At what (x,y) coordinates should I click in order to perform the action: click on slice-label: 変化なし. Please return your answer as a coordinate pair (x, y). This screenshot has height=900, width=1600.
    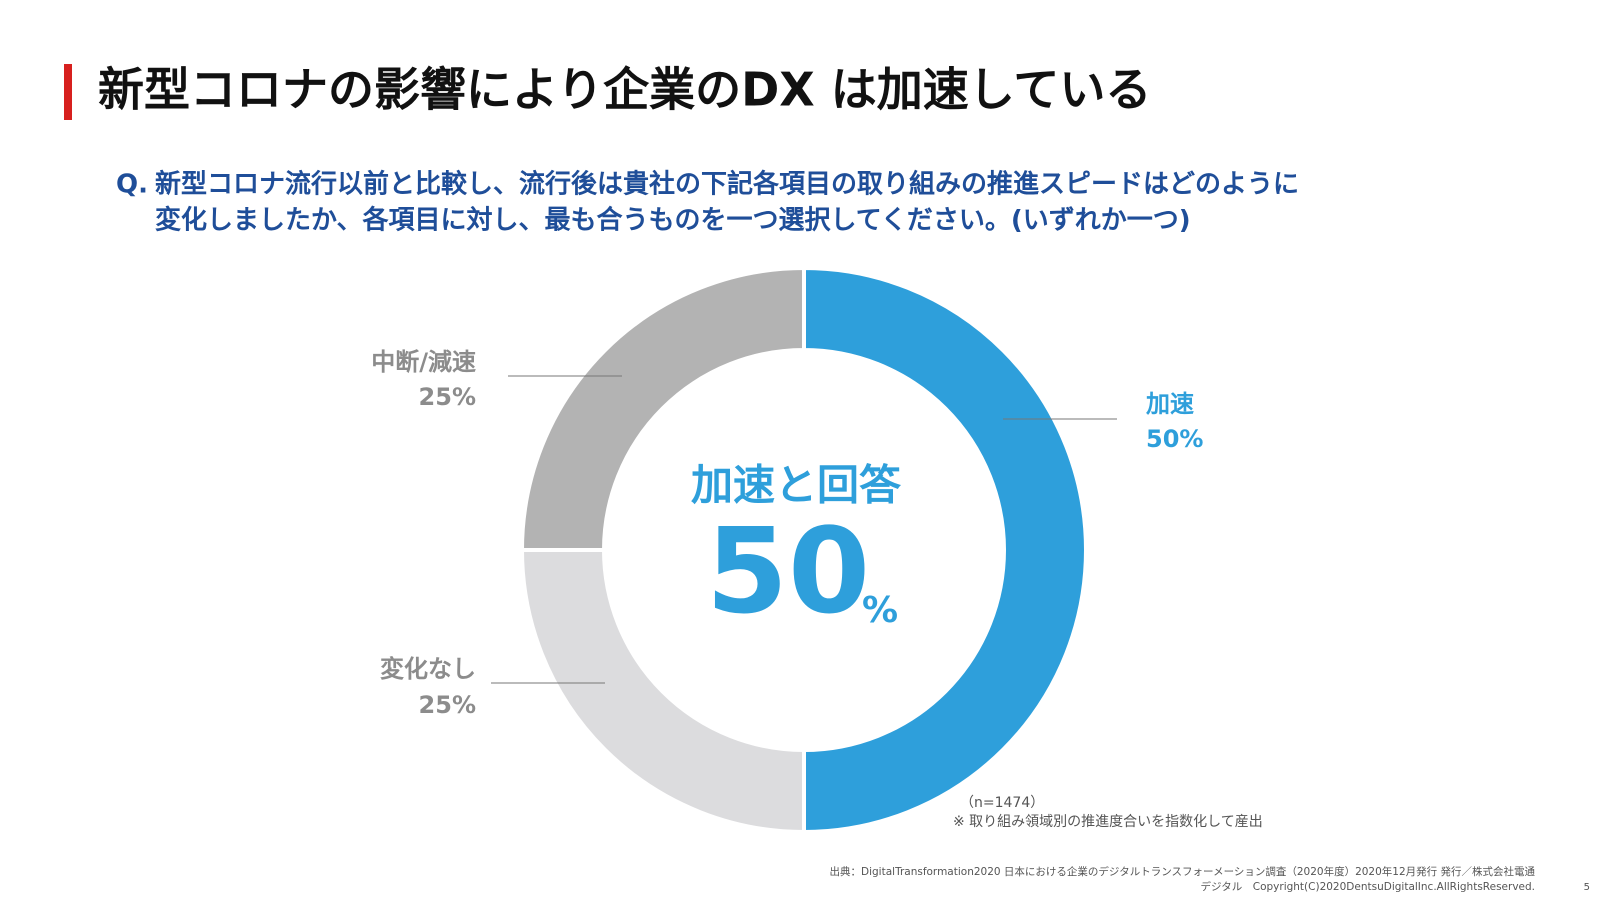
    Looking at the image, I should click on (428, 669).